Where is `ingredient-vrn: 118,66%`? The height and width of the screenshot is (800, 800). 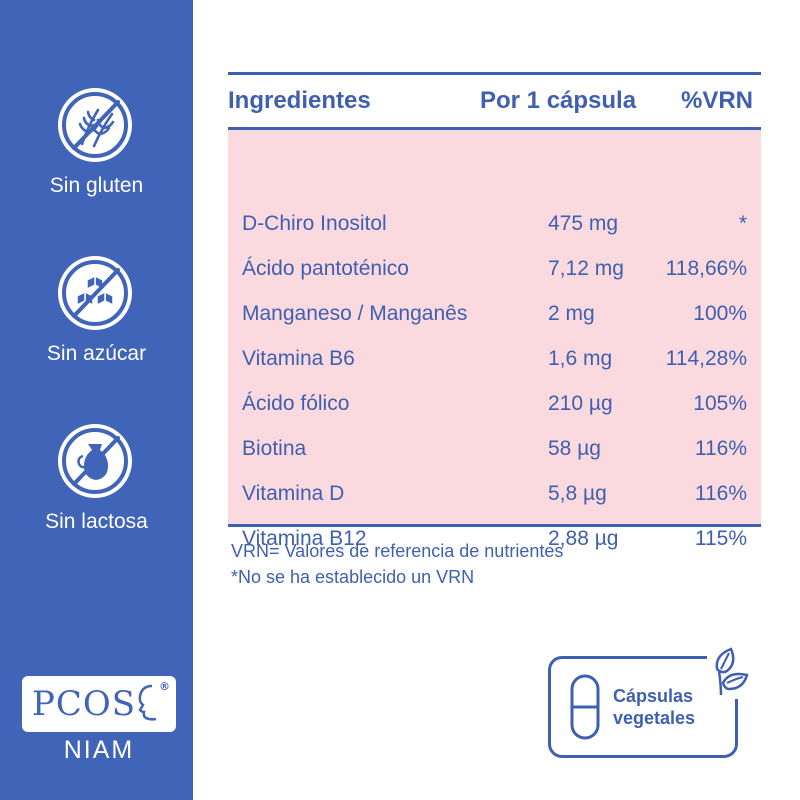
ingredient-vrn: 118,66% is located at coordinates (706, 268).